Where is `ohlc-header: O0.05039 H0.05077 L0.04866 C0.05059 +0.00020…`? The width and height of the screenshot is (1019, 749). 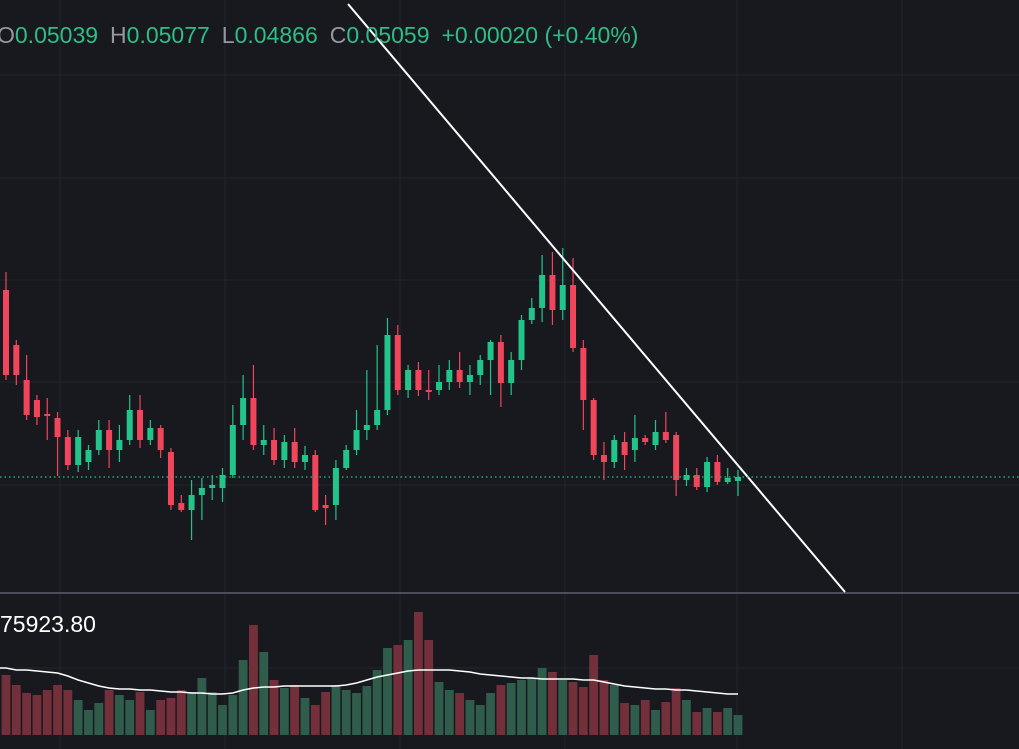
ohlc-header: O0.05039 H0.05077 L0.04866 C0.05059 +0.00020… is located at coordinates (319, 35).